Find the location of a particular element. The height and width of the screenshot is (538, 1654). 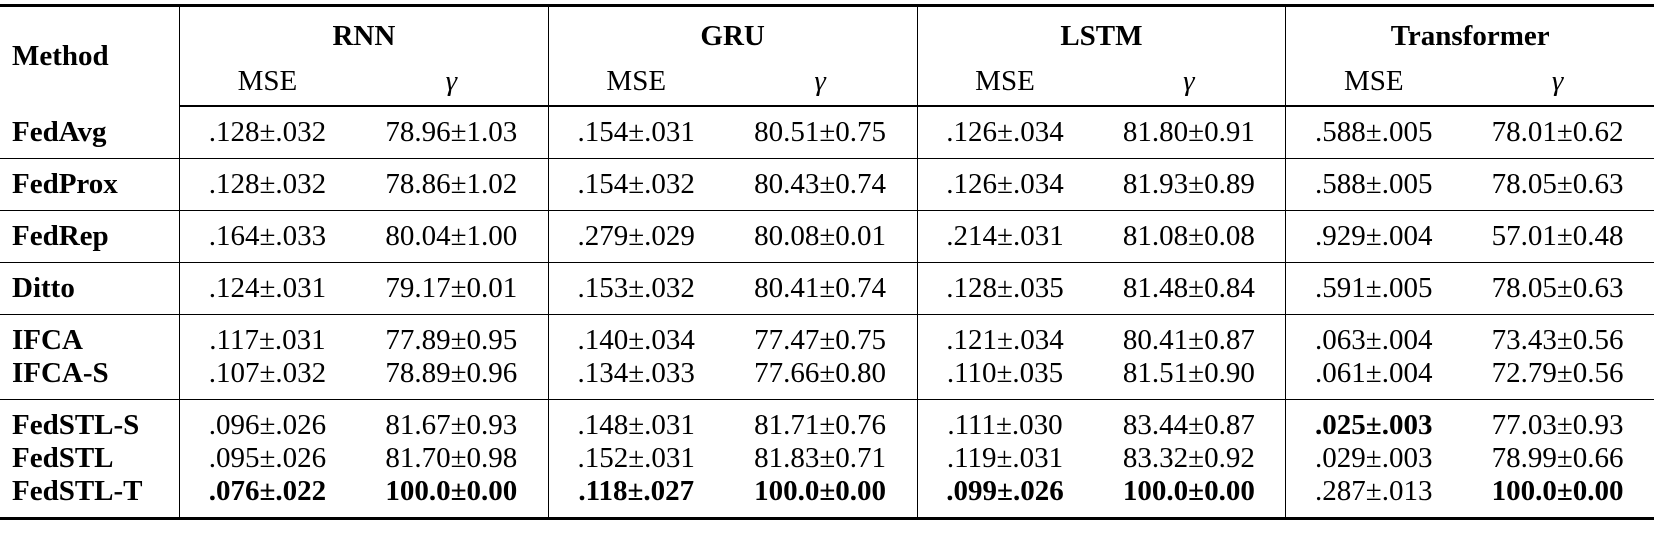

value-cell: .095±.026 is located at coordinates (266, 458).